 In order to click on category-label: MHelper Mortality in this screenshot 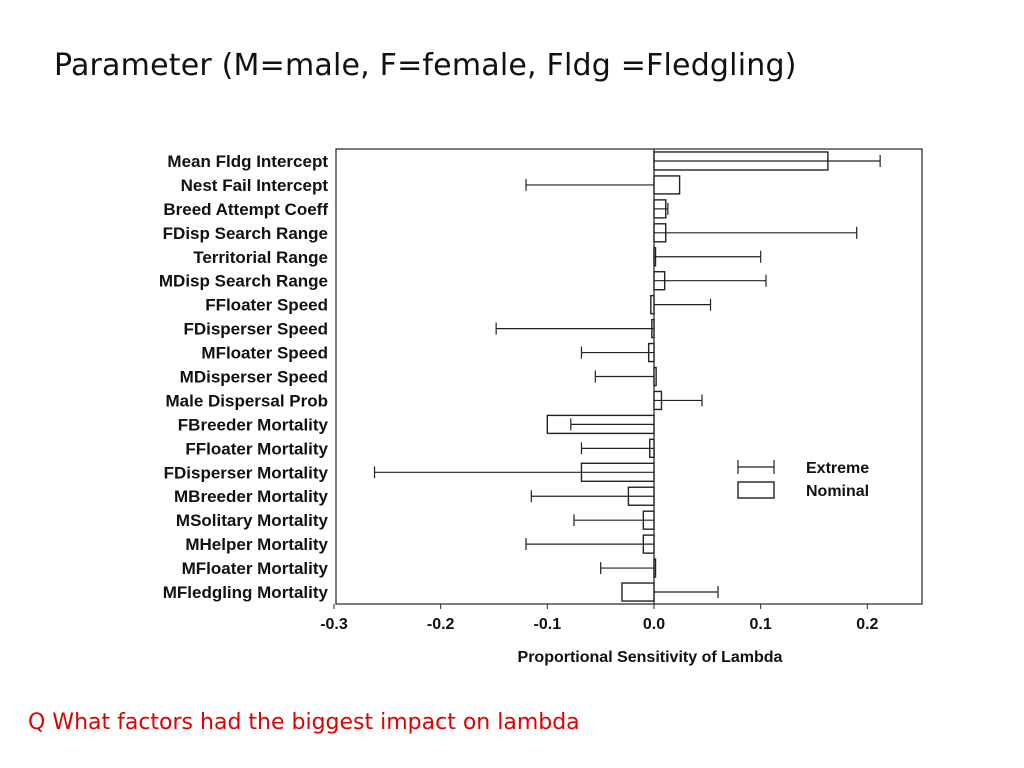, I will do `click(256, 544)`.